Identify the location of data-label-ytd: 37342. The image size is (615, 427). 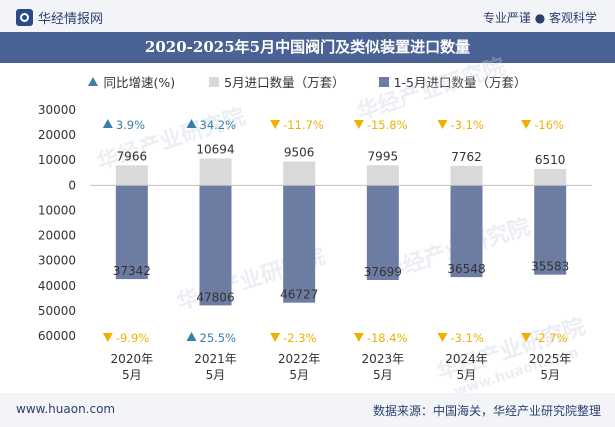
(132, 271).